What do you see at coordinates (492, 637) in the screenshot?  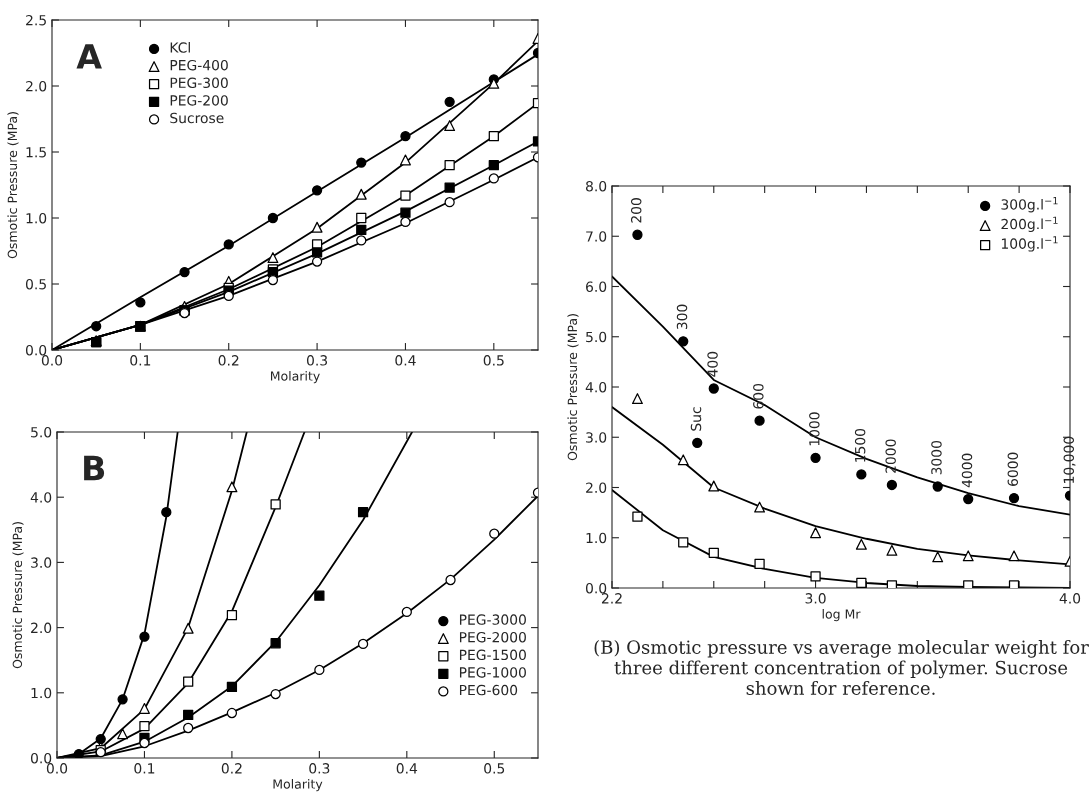 I see `legend-label: PEG-2000` at bounding box center [492, 637].